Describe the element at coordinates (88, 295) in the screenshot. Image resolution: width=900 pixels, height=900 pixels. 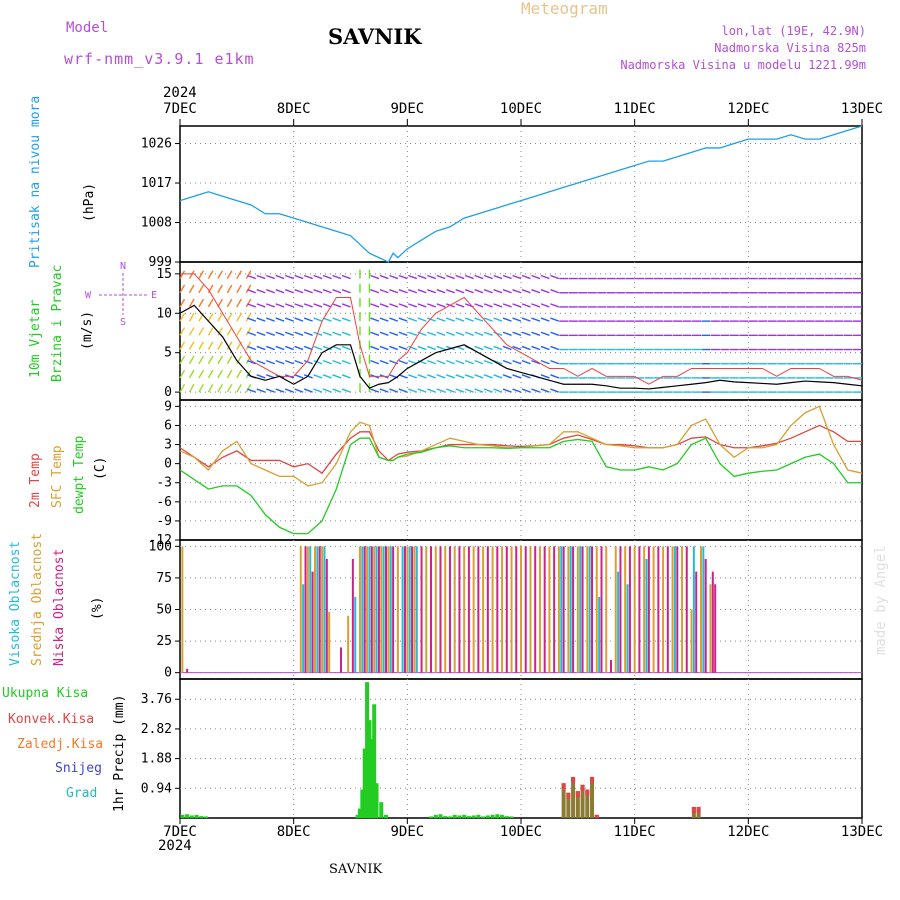
I see `compass-w: W` at that location.